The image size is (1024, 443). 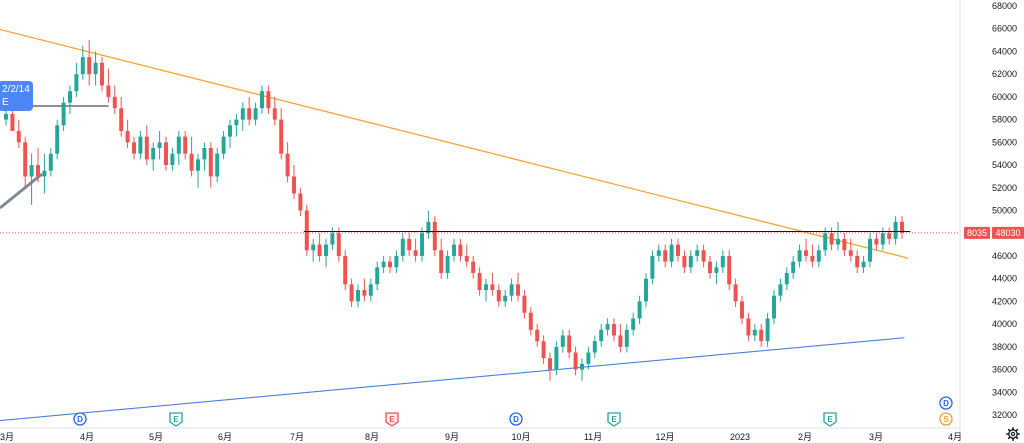 What do you see at coordinates (516, 419) in the screenshot?
I see `event-marker-D: D` at bounding box center [516, 419].